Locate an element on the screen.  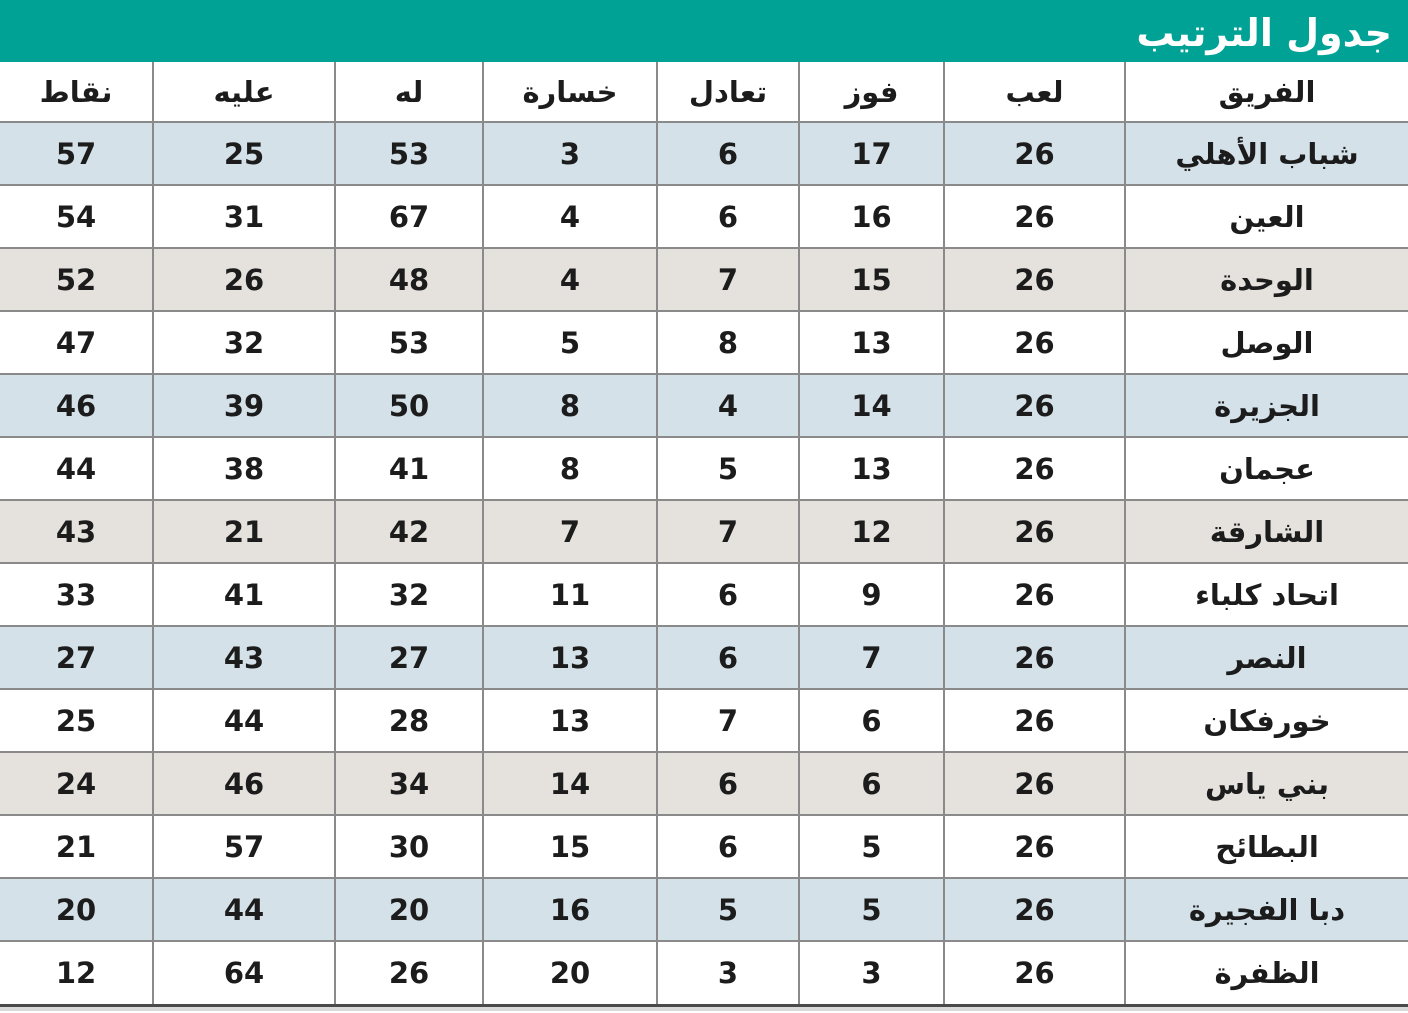
team-name-cell: عجمان is located at coordinates (1266, 468).